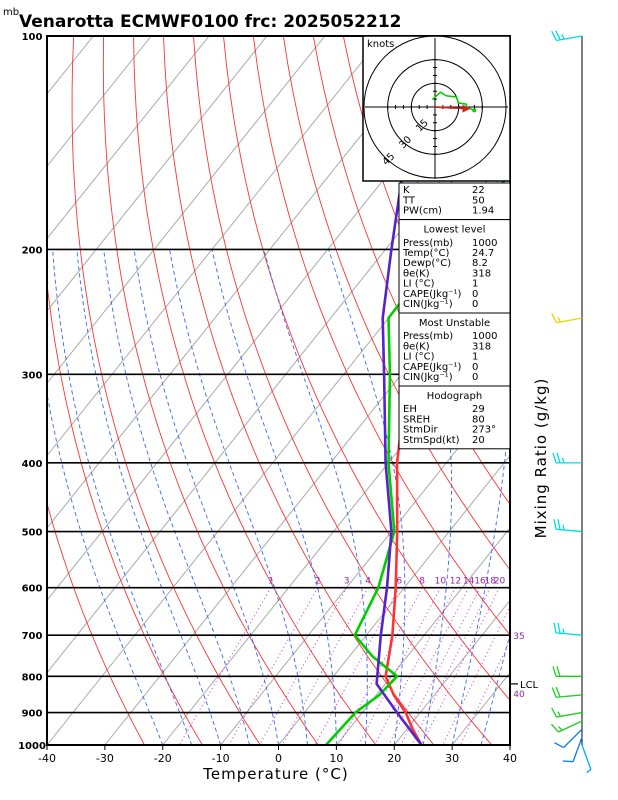 This screenshot has width=618, height=800. What do you see at coordinates (478, 419) in the screenshot?
I see `hodograph-stats-value: 80` at bounding box center [478, 419].